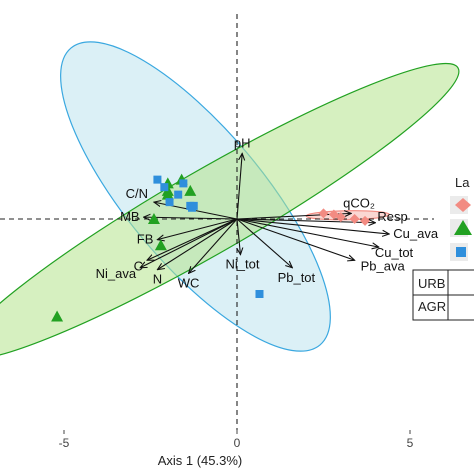 This screenshot has width=474, height=474. I want to click on loading-label-pH: pH, so click(242, 142).